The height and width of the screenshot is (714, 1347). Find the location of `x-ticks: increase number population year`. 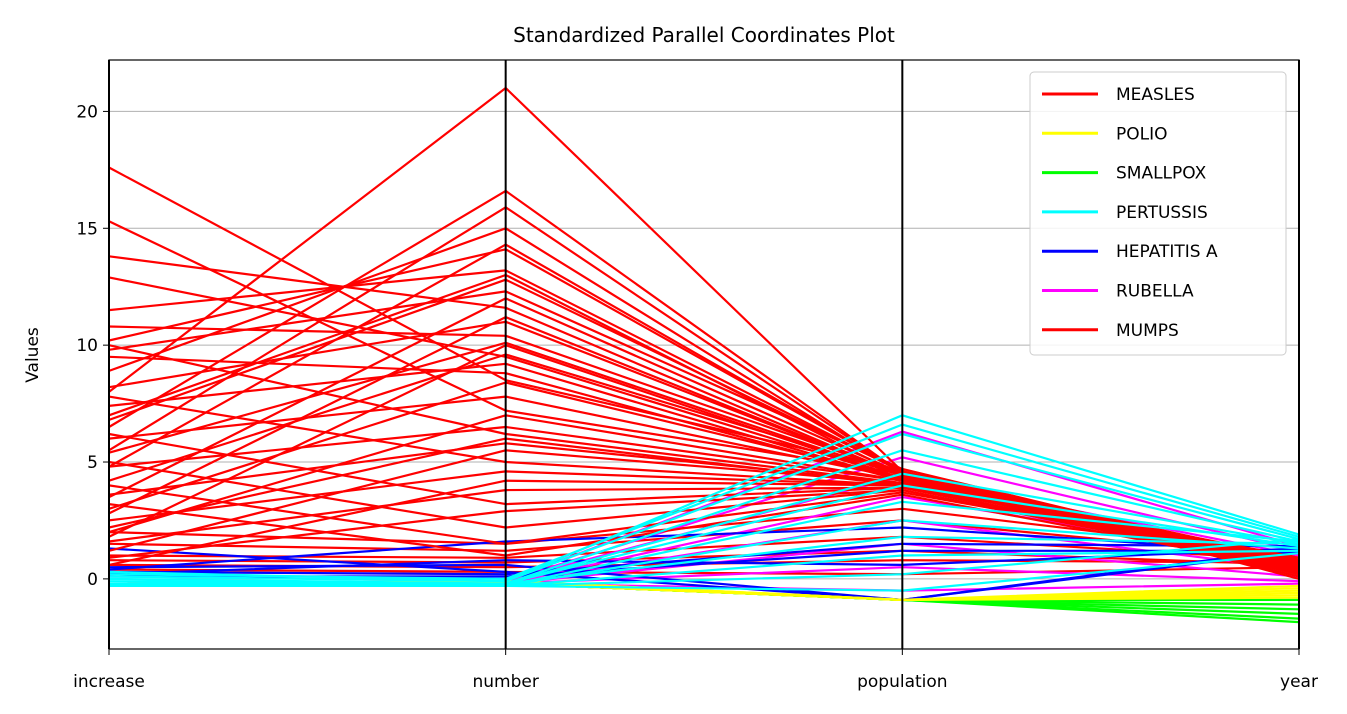

x-ticks: increase number population year is located at coordinates (695, 670).